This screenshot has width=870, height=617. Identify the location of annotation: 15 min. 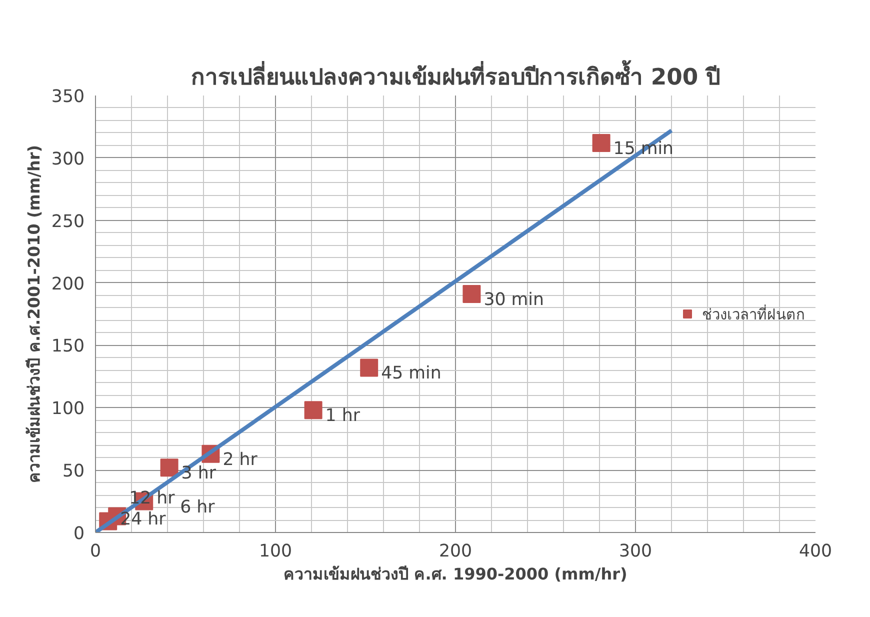
(643, 148).